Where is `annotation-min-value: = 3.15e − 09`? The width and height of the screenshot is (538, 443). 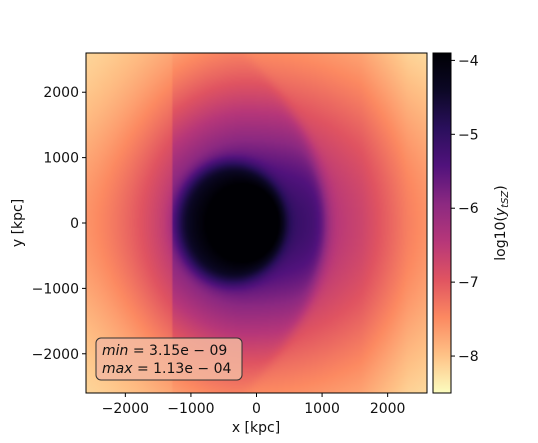 annotation-min-value: = 3.15e − 09 is located at coordinates (177, 351).